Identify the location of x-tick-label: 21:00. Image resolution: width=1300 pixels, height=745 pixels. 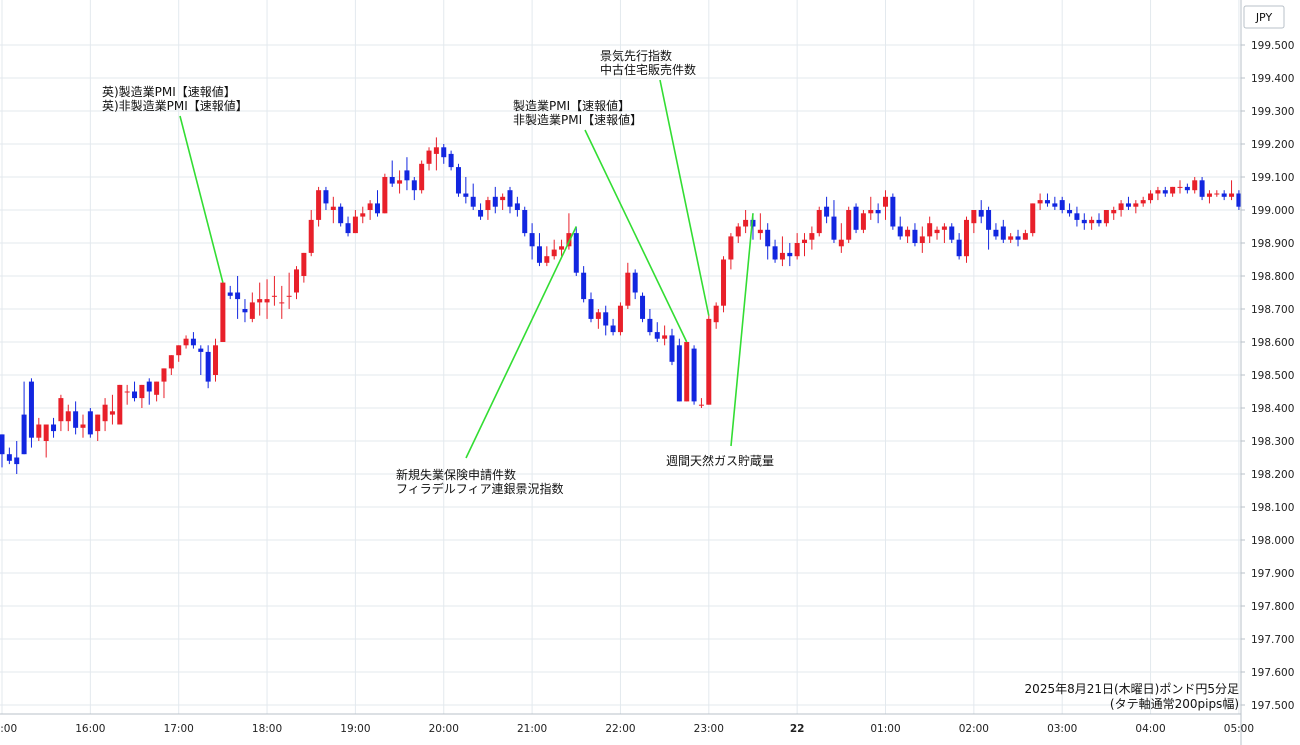
(532, 729).